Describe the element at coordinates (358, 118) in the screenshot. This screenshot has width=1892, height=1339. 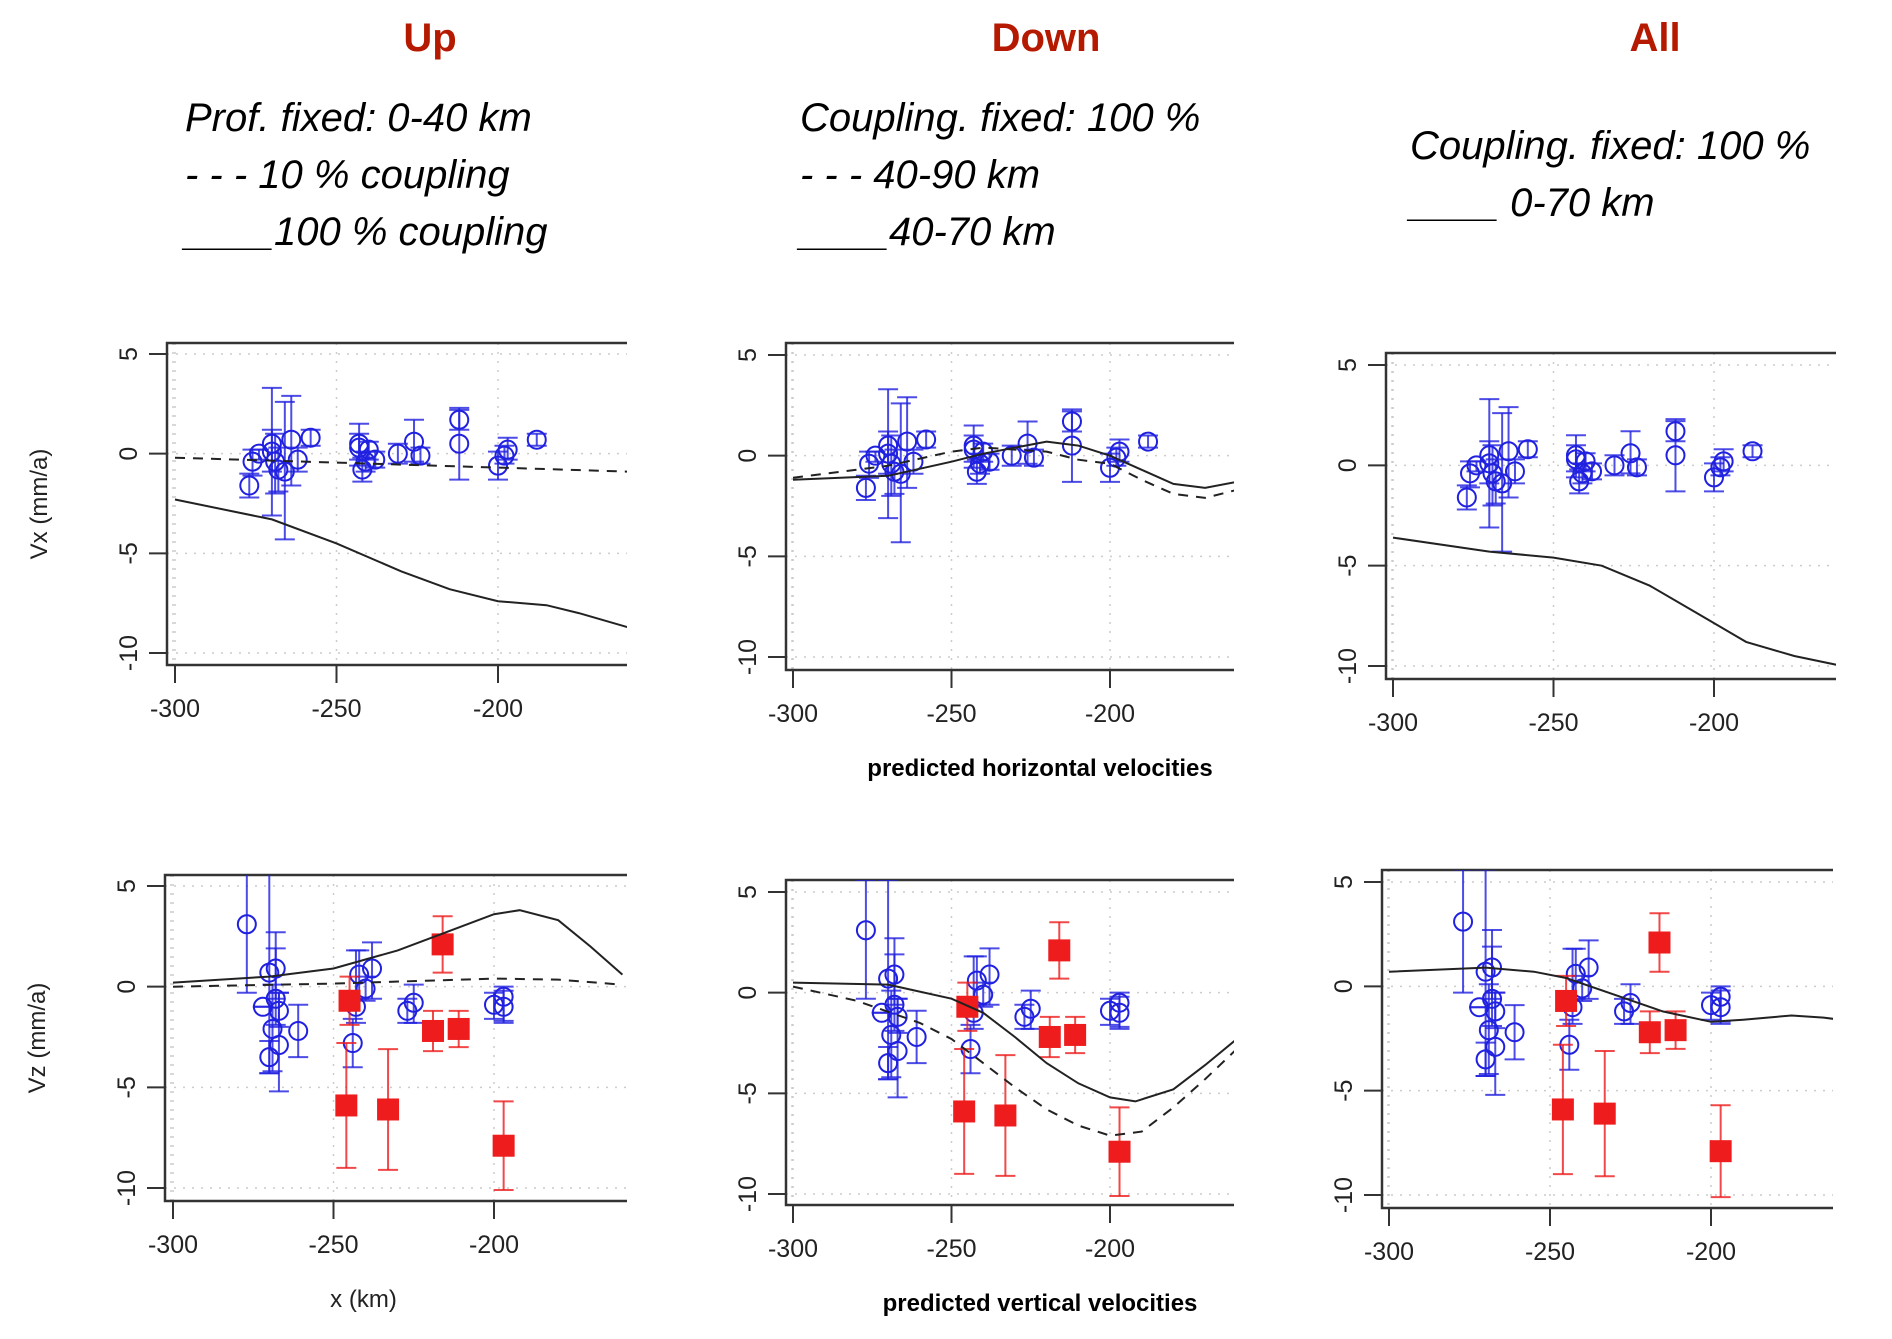
I see `up-subtitle-line-1: Prof. fixed: 0-40 km` at that location.